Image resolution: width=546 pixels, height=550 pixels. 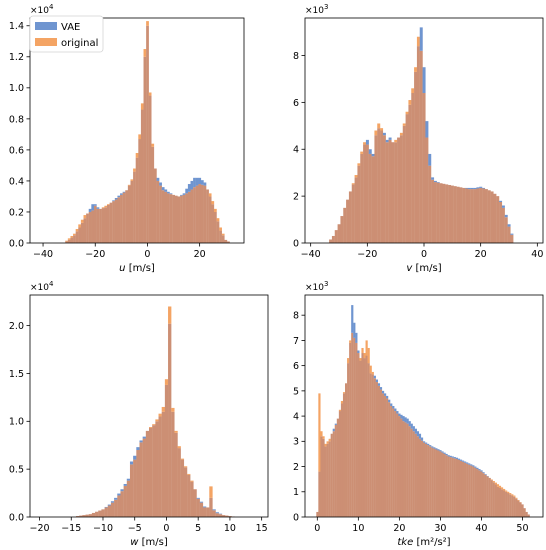 What do you see at coordinates (16, 212) in the screenshot?
I see `y-tick-label: 0.2` at bounding box center [16, 212].